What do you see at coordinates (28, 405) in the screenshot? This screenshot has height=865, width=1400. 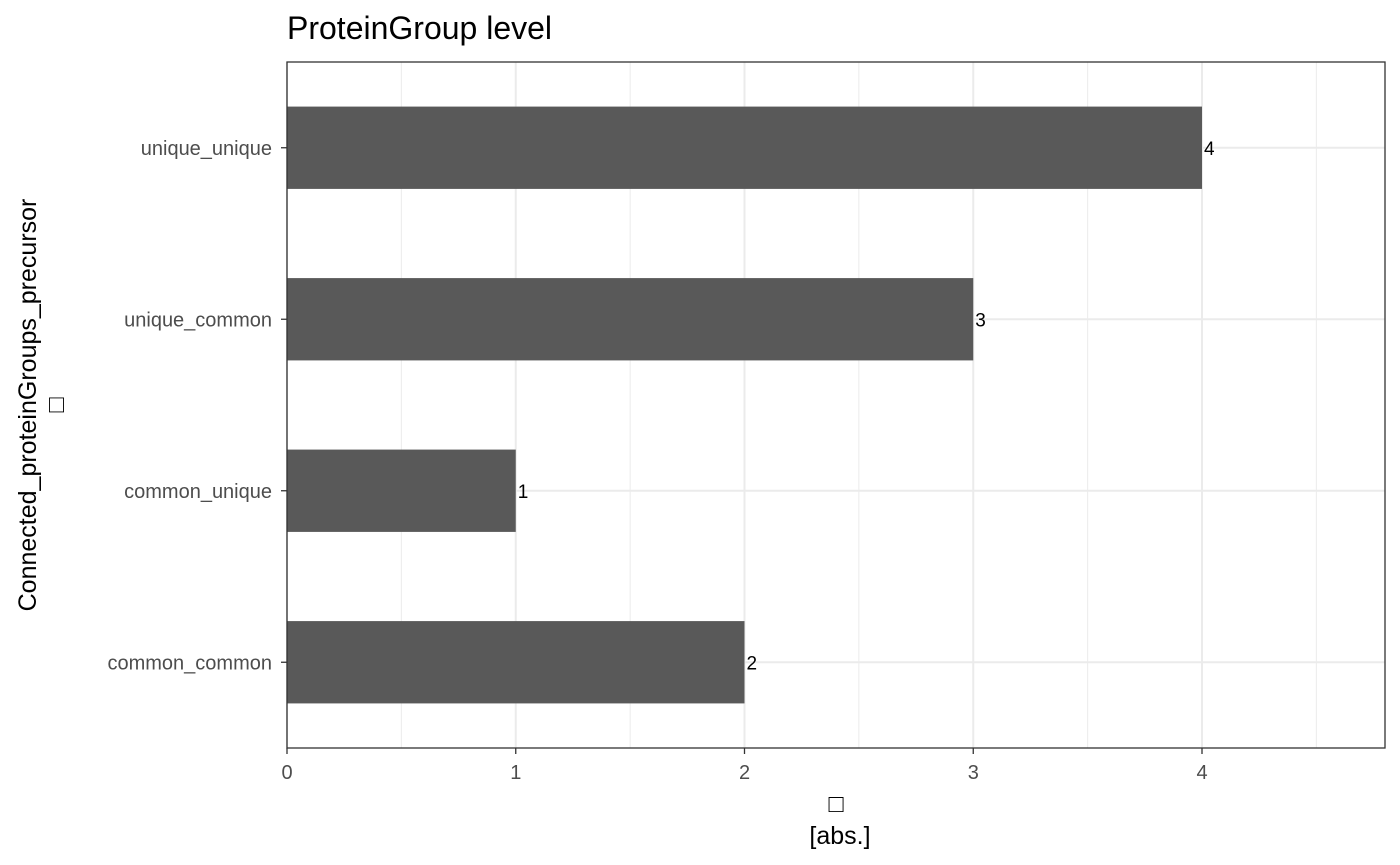 I see `y-axis-title: Connected_proteinGroups_precursor` at bounding box center [28, 405].